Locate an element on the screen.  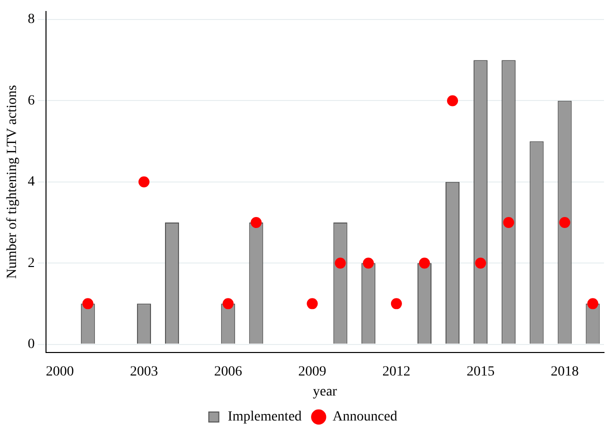
y-tick-label: 8 is located at coordinates (31, 20).